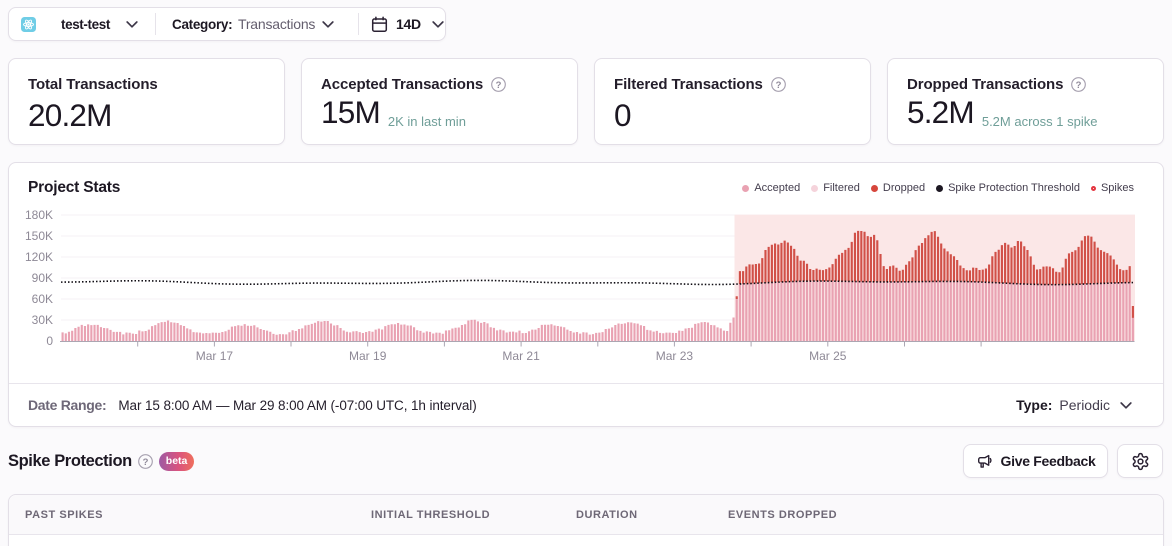 This screenshot has height=546, width=1172. I want to click on svg-text: Mar 21, so click(521, 356).